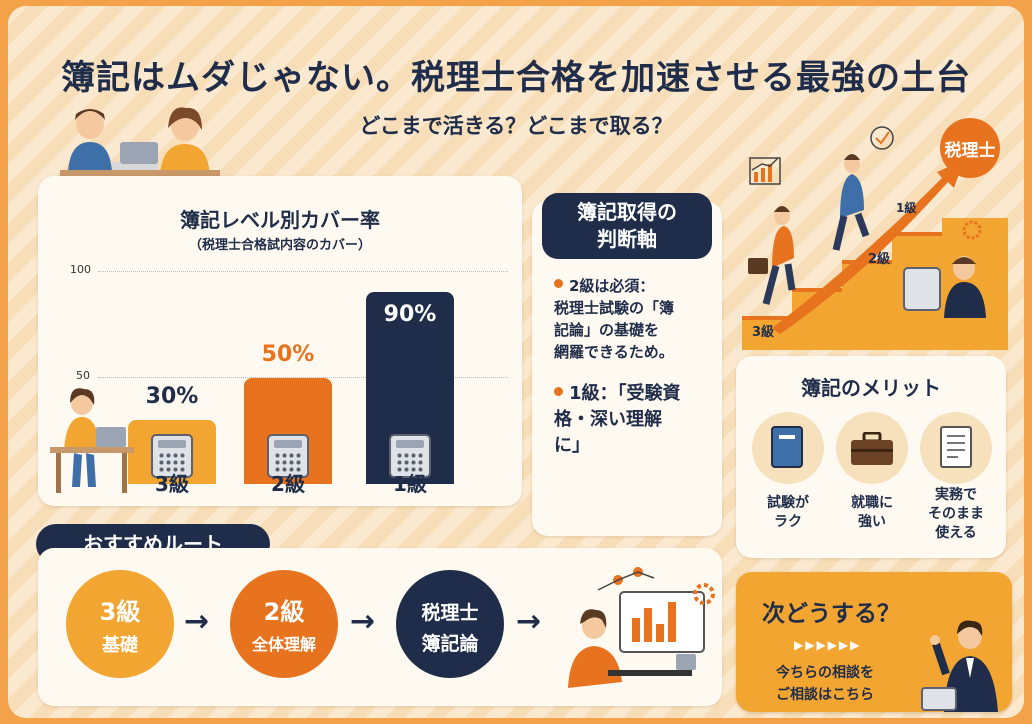 Image resolution: width=1032 pixels, height=724 pixels. What do you see at coordinates (627, 212) in the screenshot?
I see `judgment-title-line1: 簿記取得の` at bounding box center [627, 212].